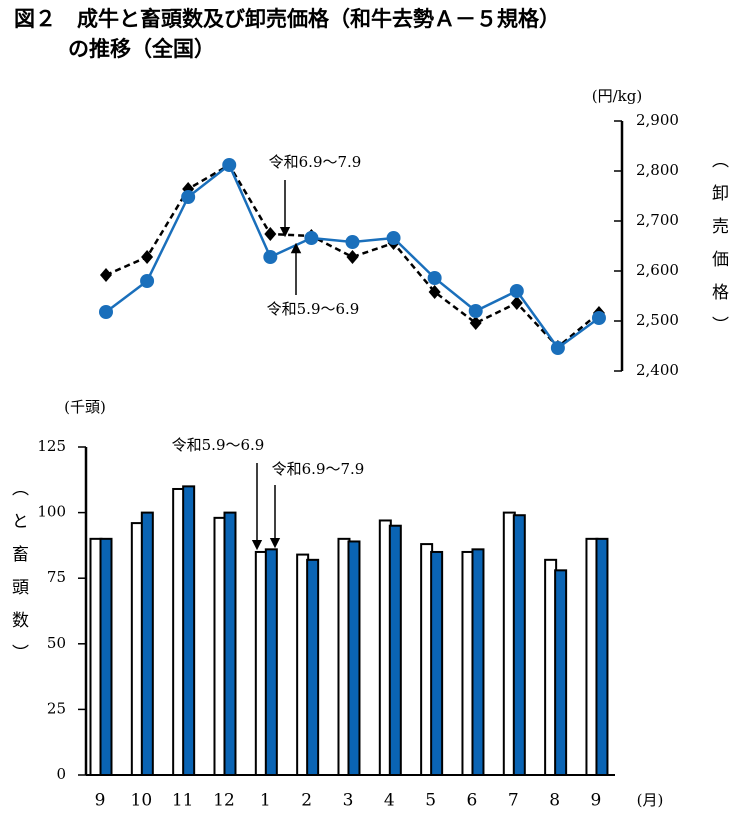 The width and height of the screenshot is (735, 821). I want to click on y-tick-label: 0, so click(61, 774).